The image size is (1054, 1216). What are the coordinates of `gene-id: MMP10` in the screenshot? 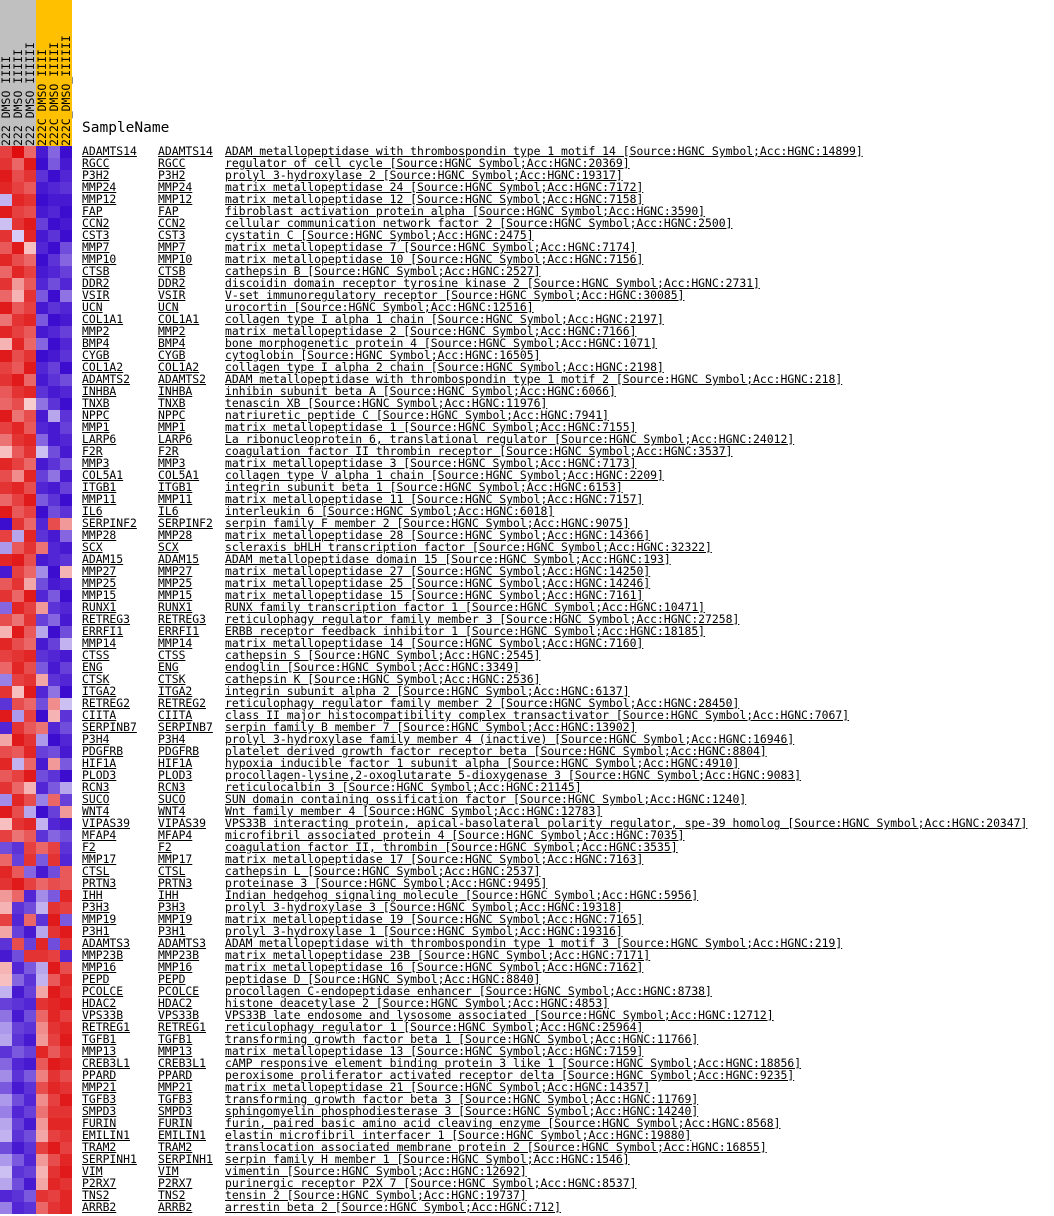 It's located at (99, 259).